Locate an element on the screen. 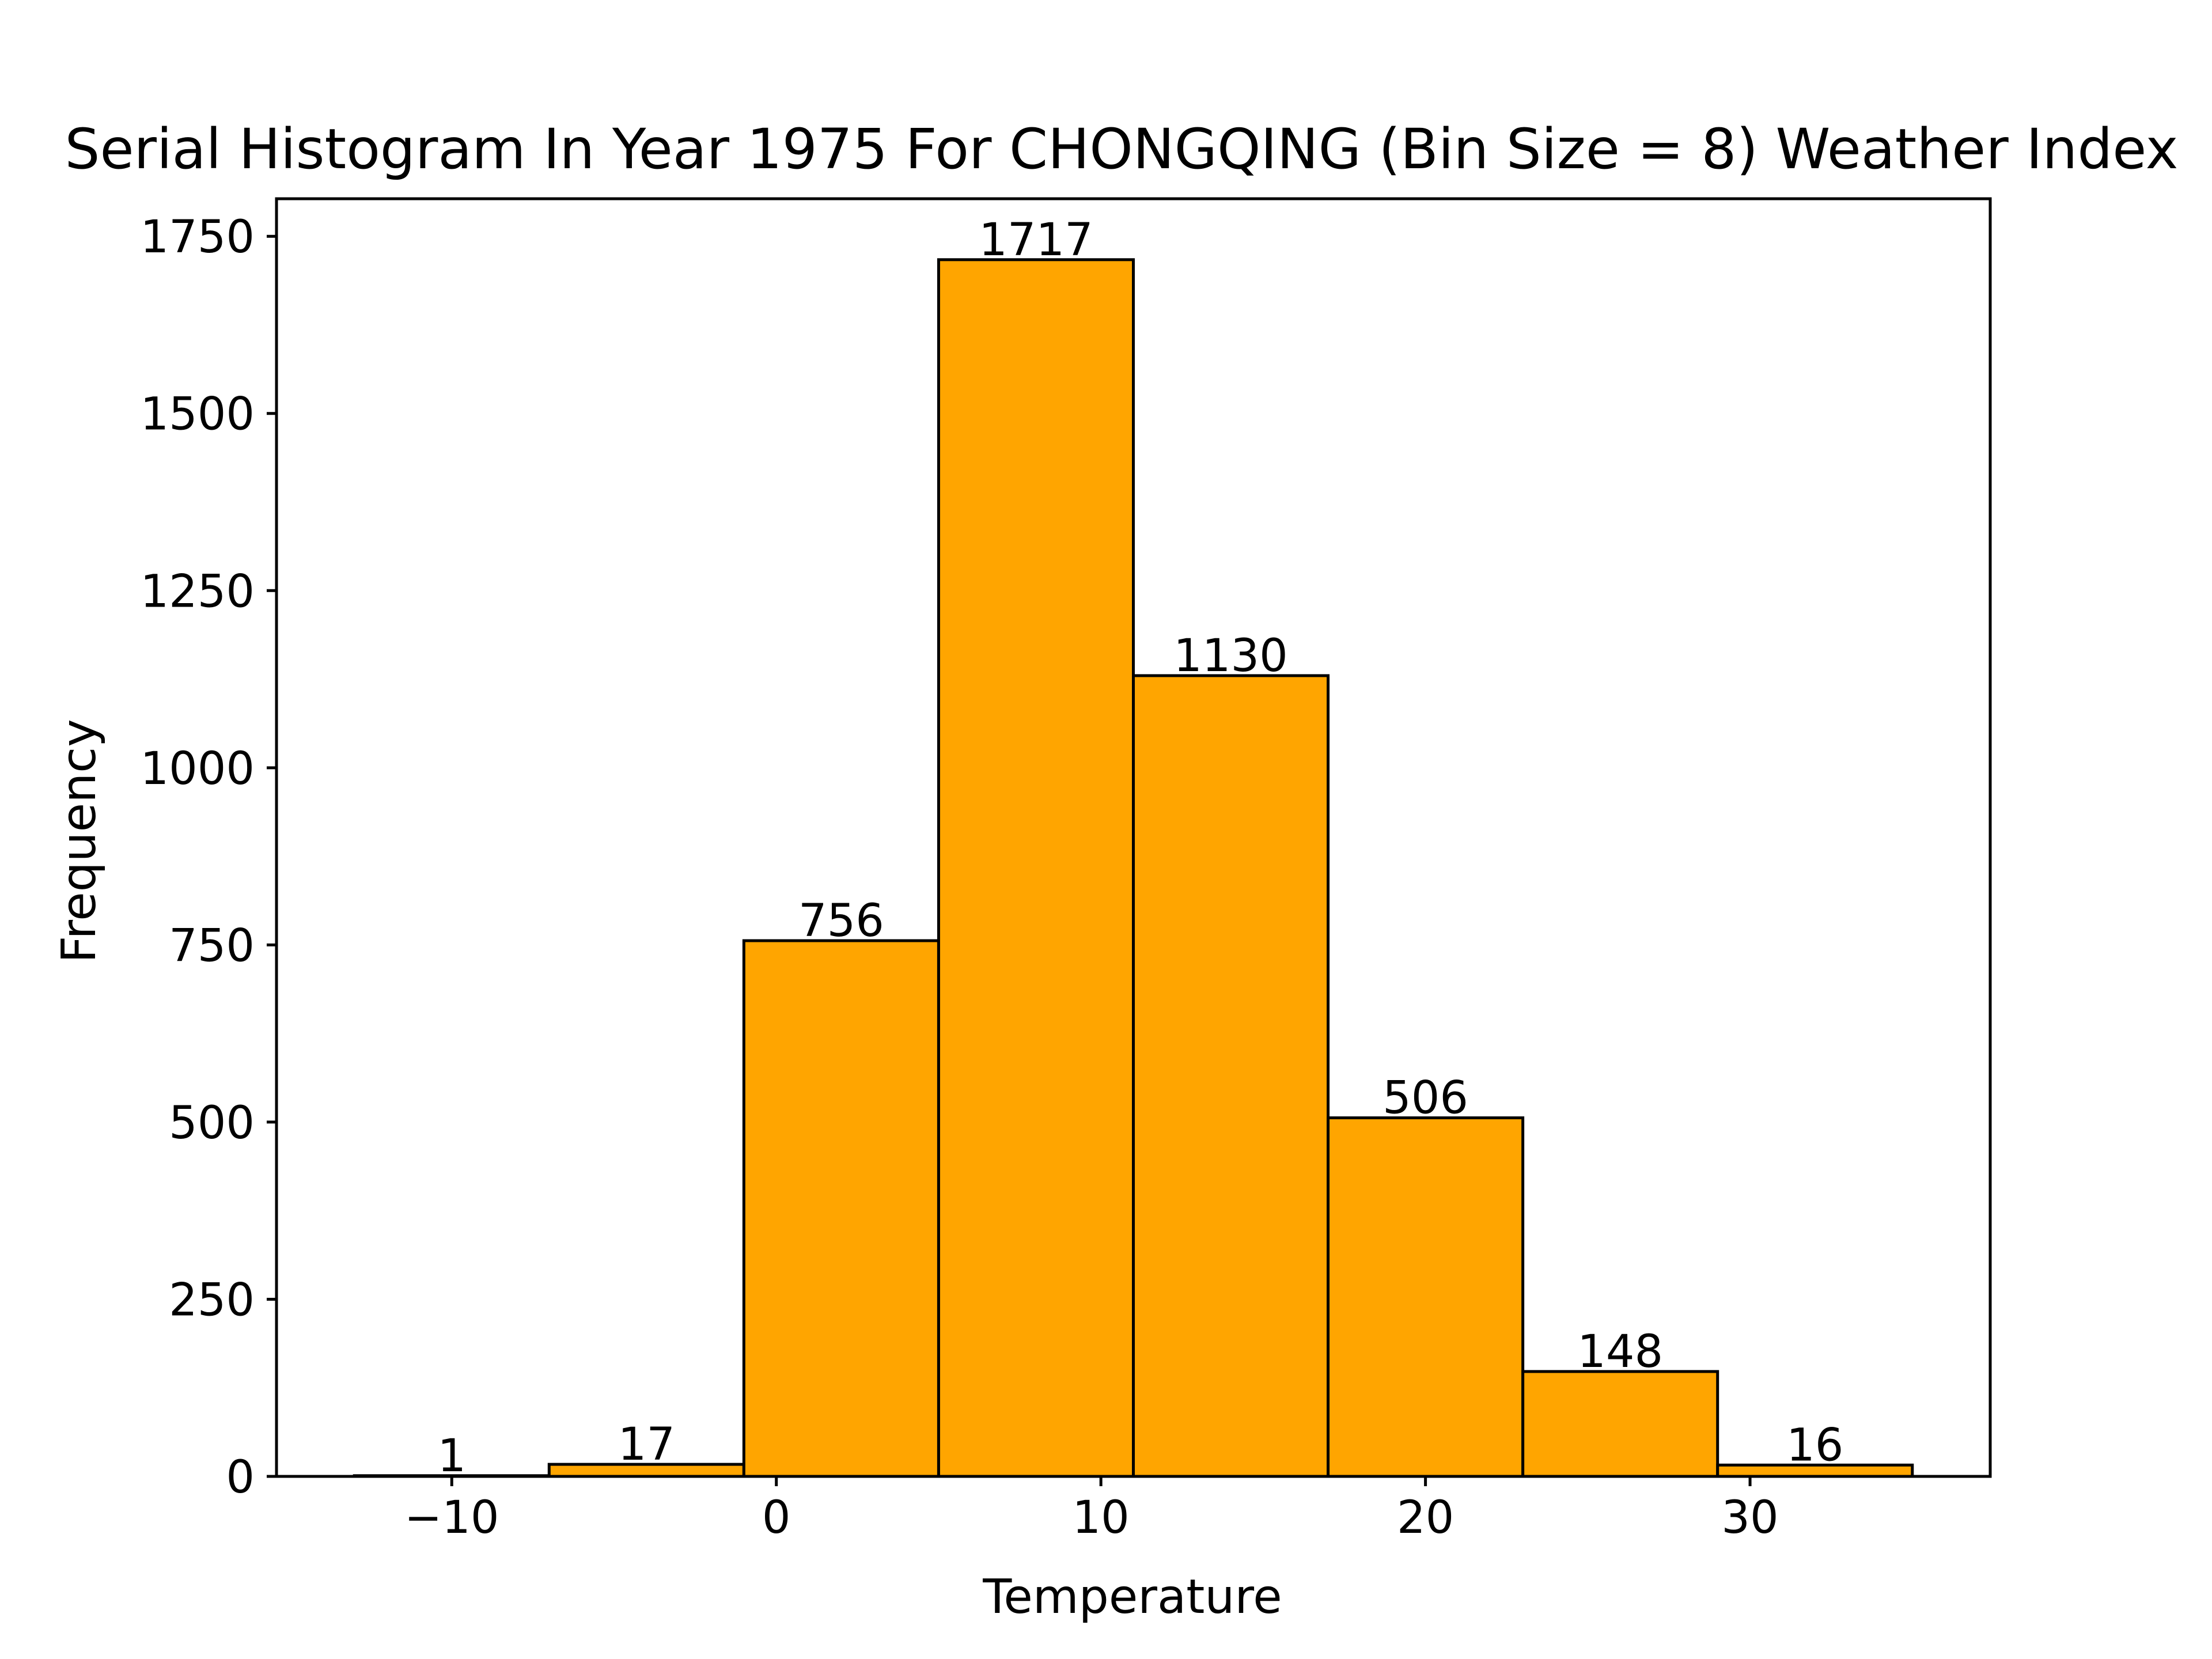 The width and height of the screenshot is (2212, 1659). bar-value-label: 148 is located at coordinates (1620, 1352).